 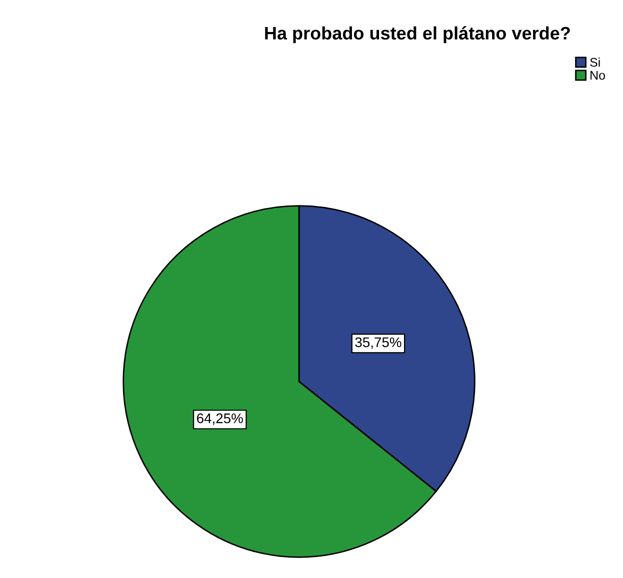 I want to click on data-label: 35,75%, so click(x=378, y=343).